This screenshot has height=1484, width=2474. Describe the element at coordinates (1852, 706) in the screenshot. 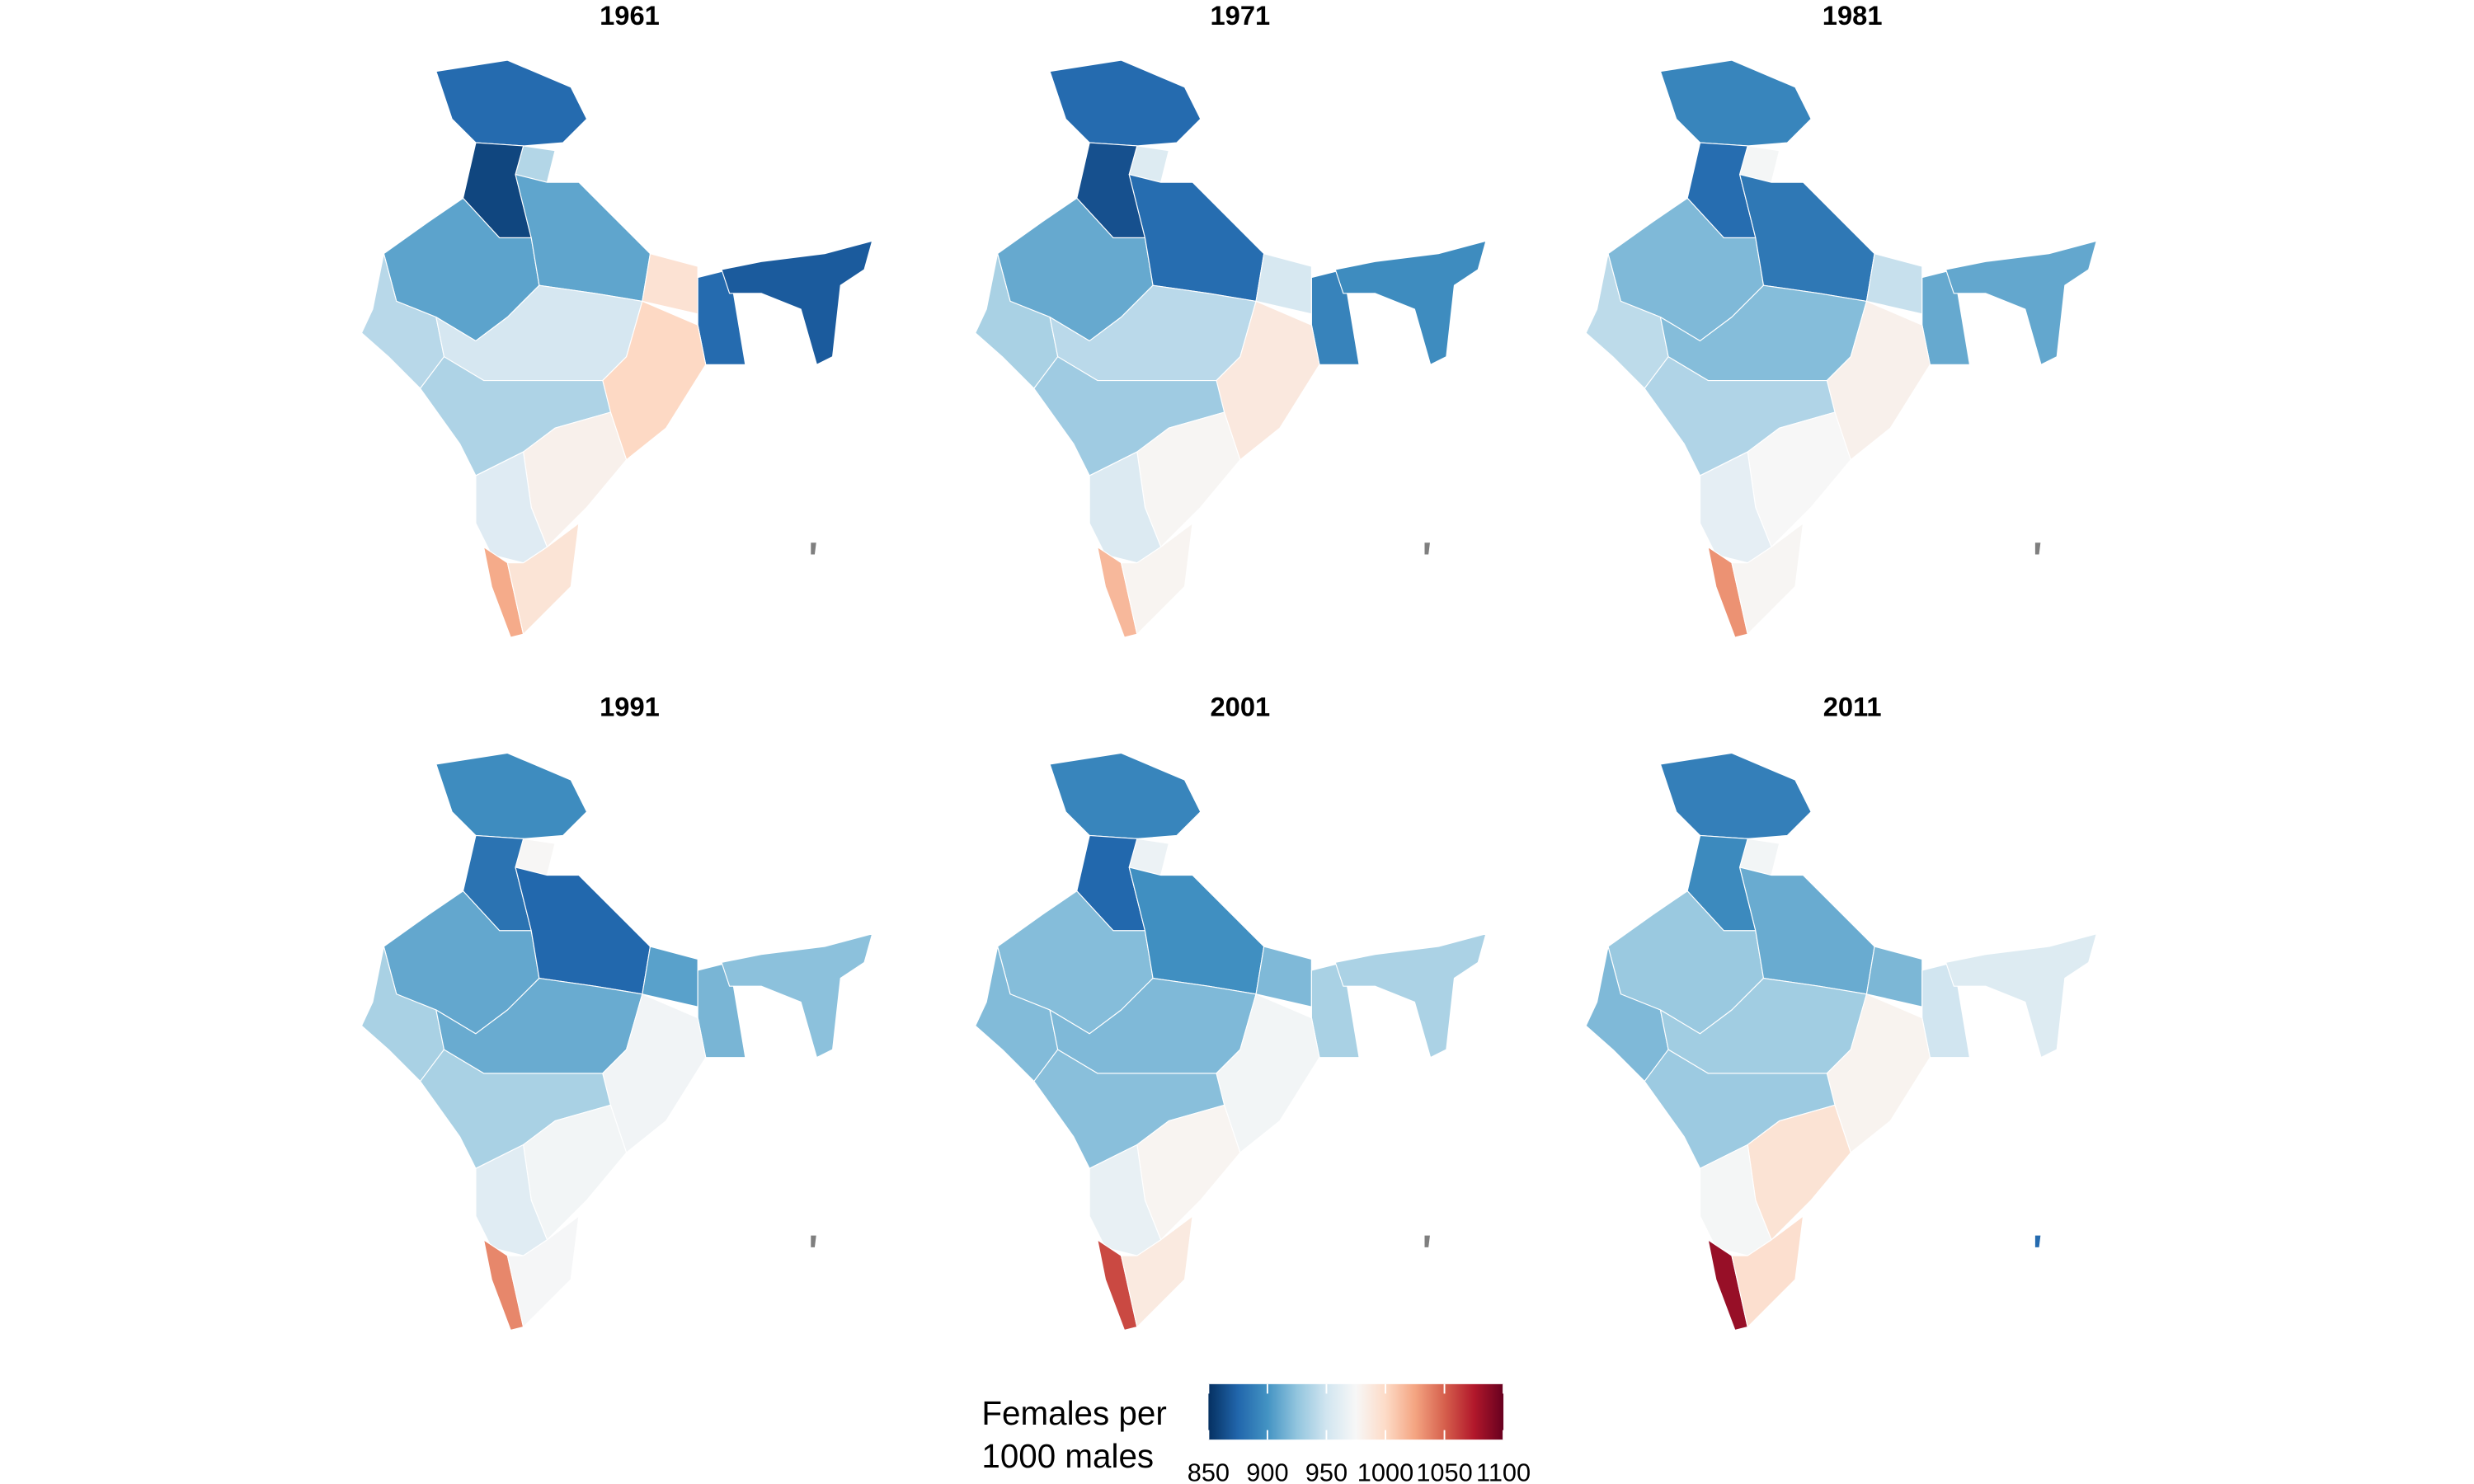

I see `panel-title: 2011` at that location.